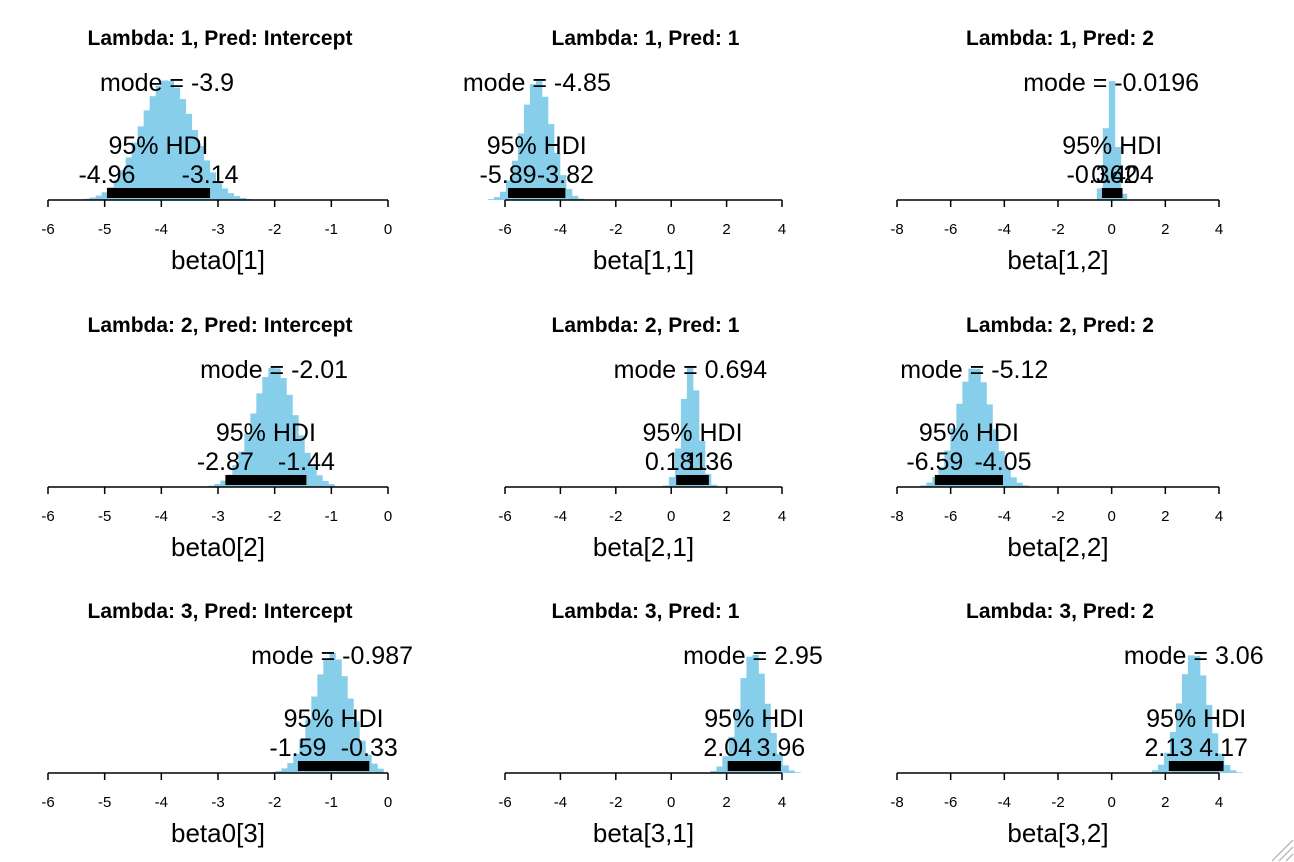 The width and height of the screenshot is (1294, 862). What do you see at coordinates (1060, 611) in the screenshot?
I see `panel-title: Lambda: 3, Pred: 2` at bounding box center [1060, 611].